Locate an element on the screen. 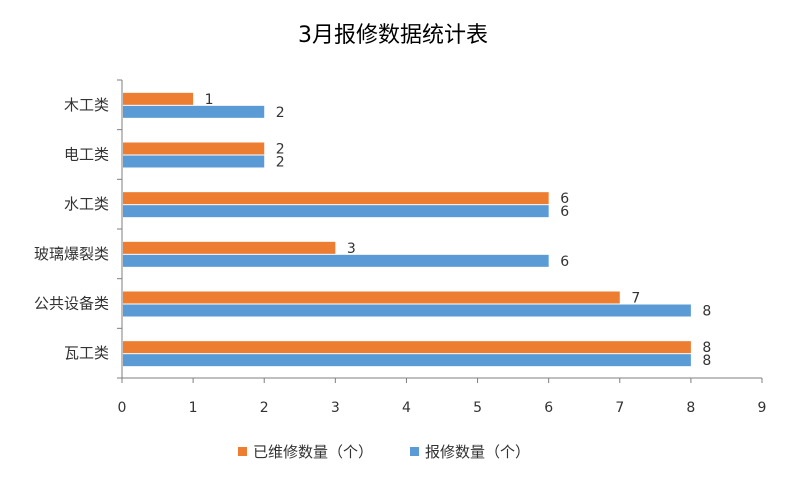 The image size is (786, 482). category-label: 公共设备类 is located at coordinates (71, 304).